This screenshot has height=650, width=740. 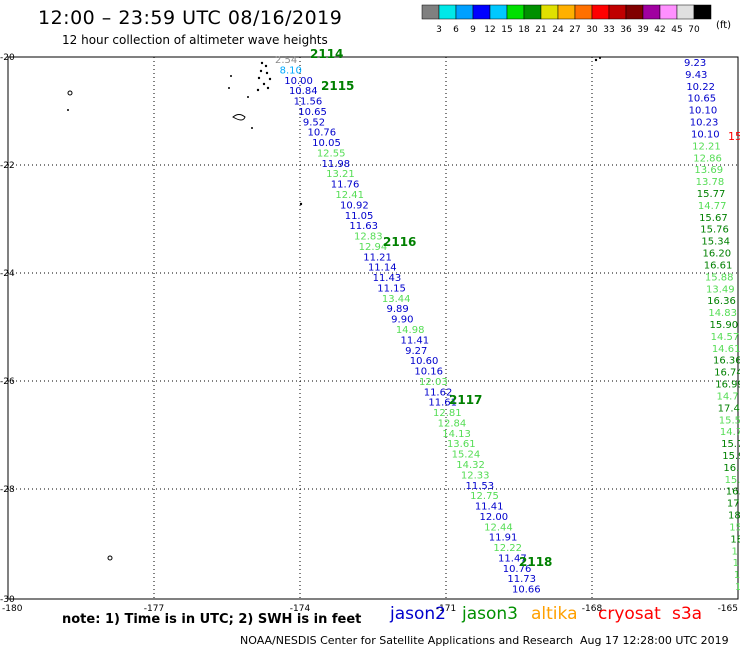 What do you see at coordinates (418, 614) in the screenshot?
I see `satellite-key-jason2: jason2` at bounding box center [418, 614].